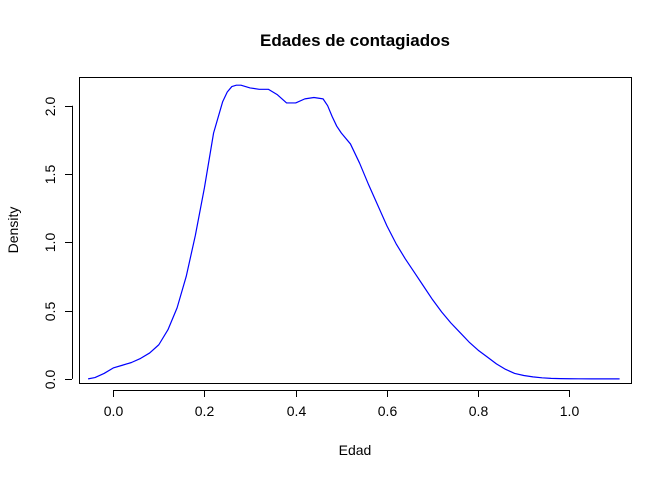  Describe the element at coordinates (355, 450) in the screenshot. I see `x-axis-label: Edad` at that location.